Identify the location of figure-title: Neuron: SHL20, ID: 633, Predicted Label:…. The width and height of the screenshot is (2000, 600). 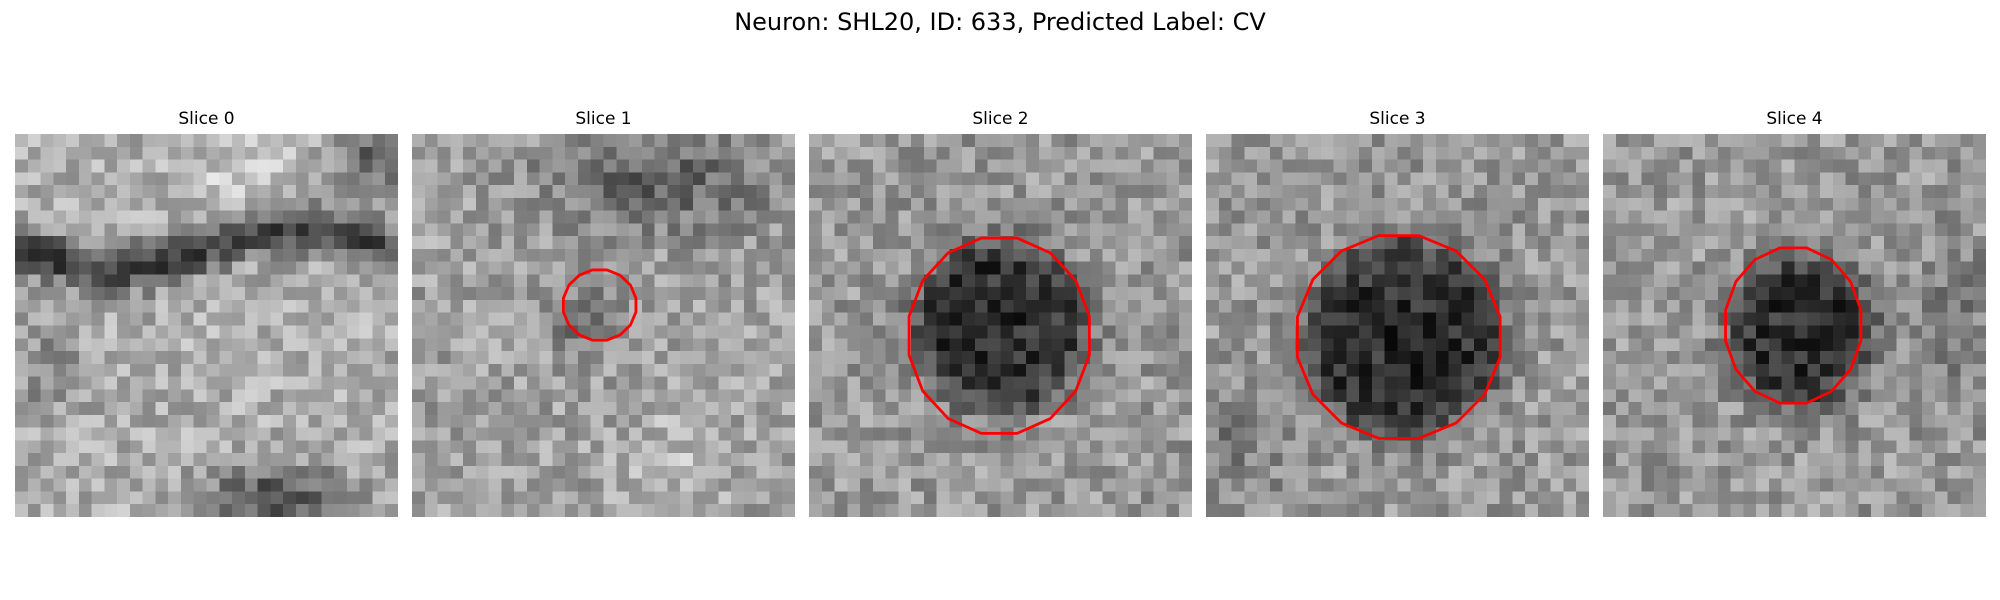
(1000, 22).